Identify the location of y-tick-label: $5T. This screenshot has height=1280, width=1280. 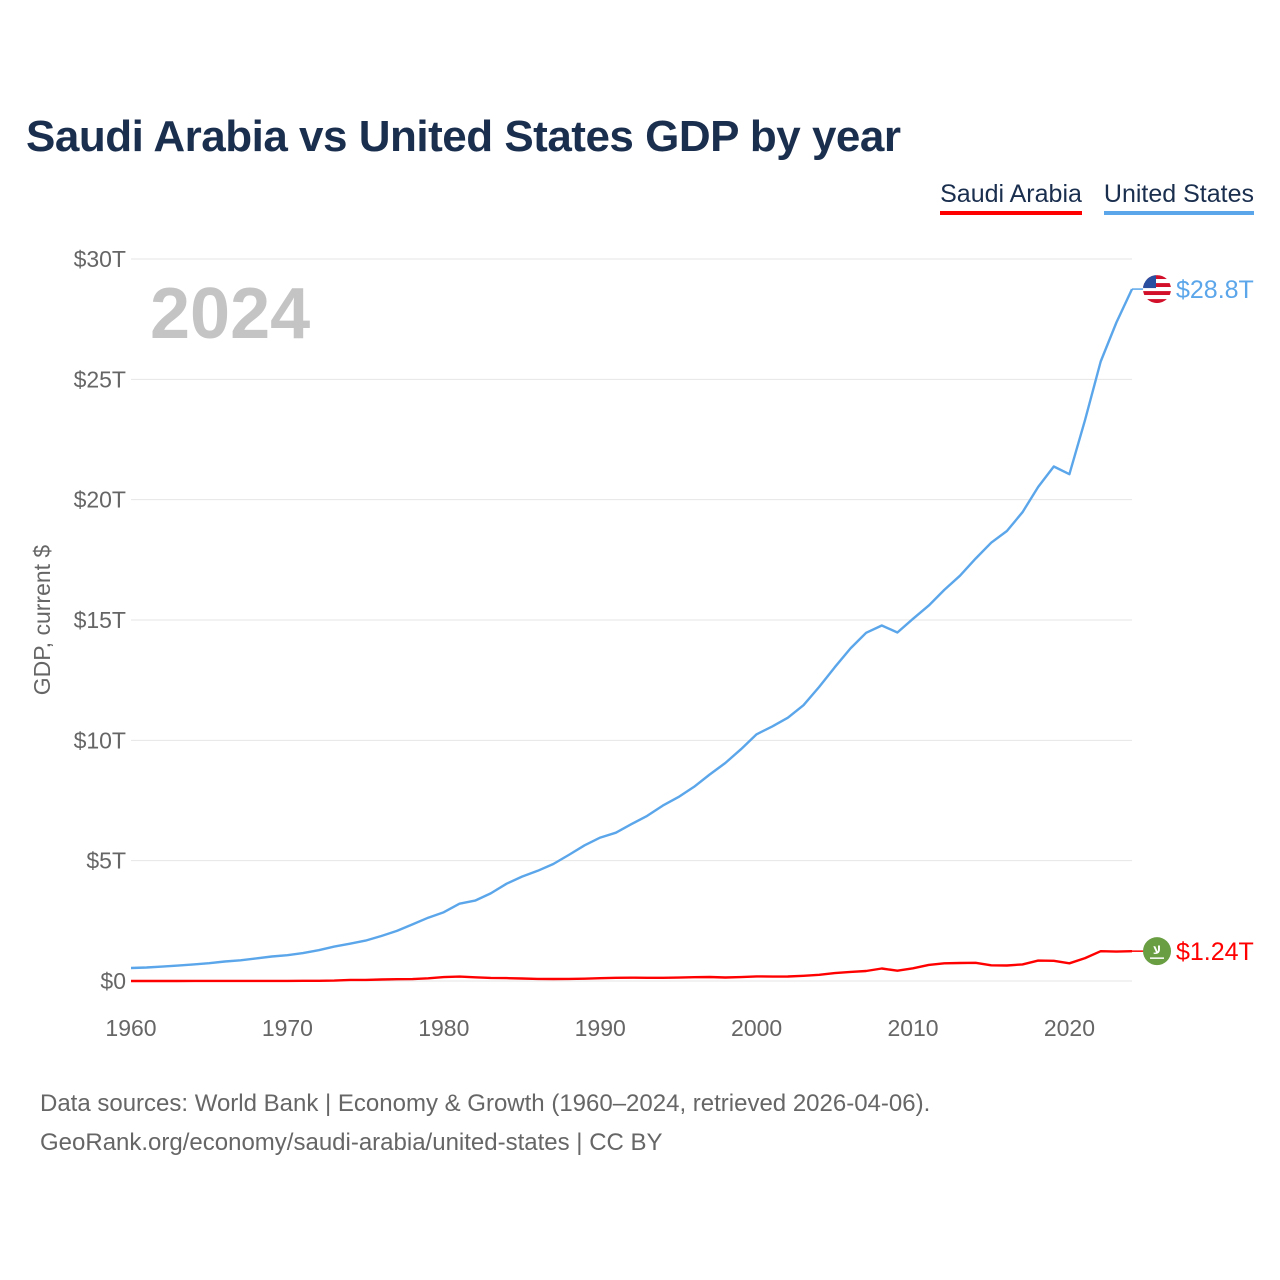
(106, 861).